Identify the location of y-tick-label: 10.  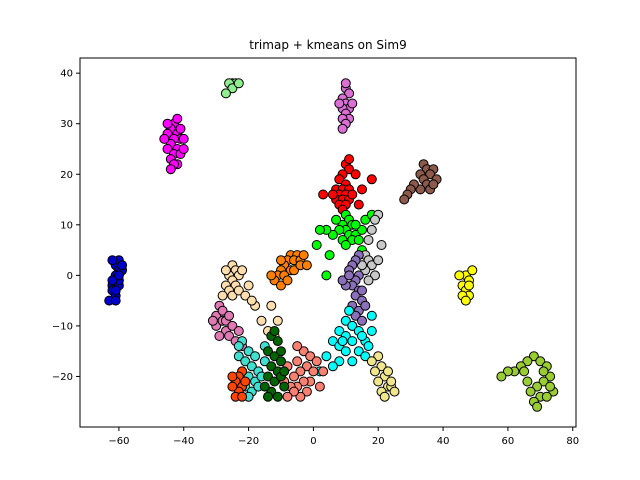
(66, 225).